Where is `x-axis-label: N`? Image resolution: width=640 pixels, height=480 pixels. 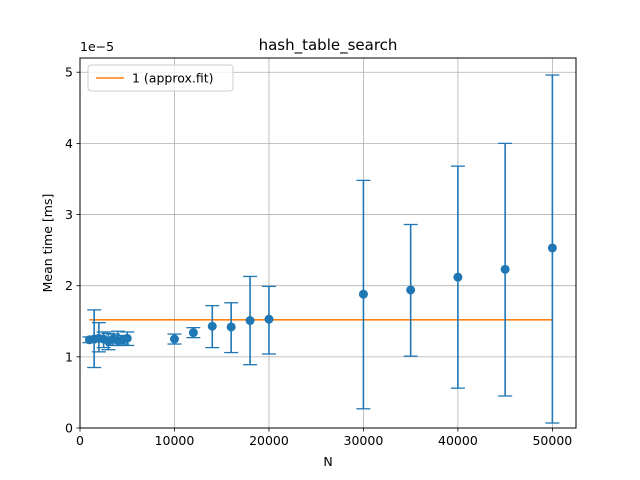 x-axis-label: N is located at coordinates (327, 461).